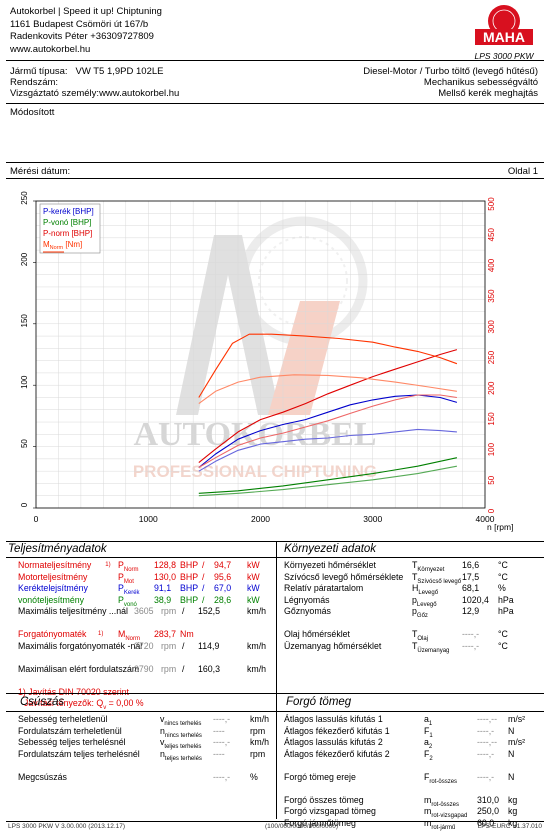 Image resolution: width=550 pixels, height=834 pixels. I want to click on perf-unit: km/h, so click(257, 611).